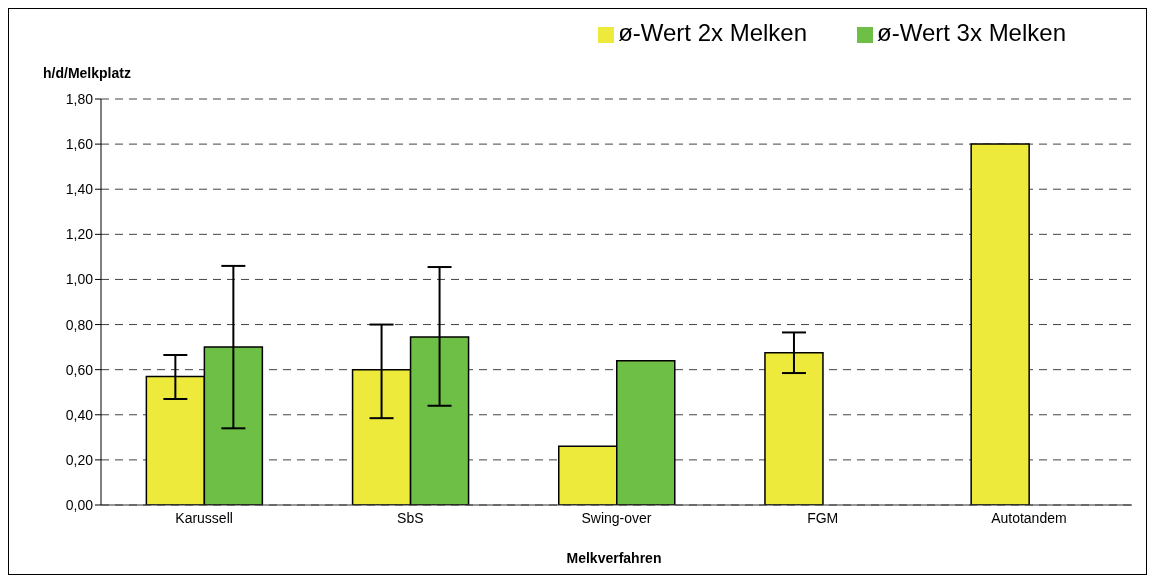 The image size is (1153, 581). Describe the element at coordinates (79, 234) in the screenshot. I see `y-tick-label: 1,20` at that location.